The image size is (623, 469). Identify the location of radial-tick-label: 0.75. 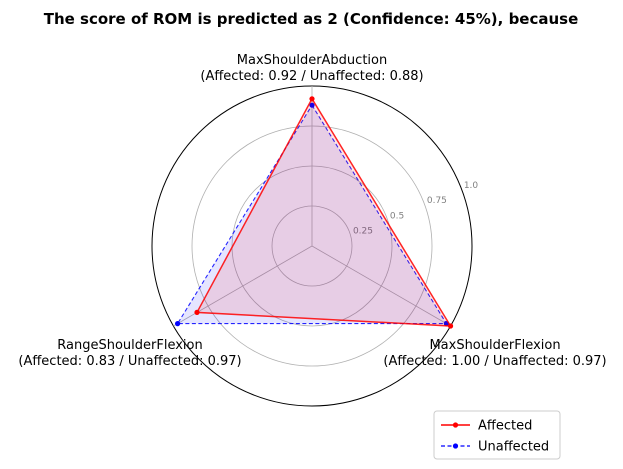
(437, 201).